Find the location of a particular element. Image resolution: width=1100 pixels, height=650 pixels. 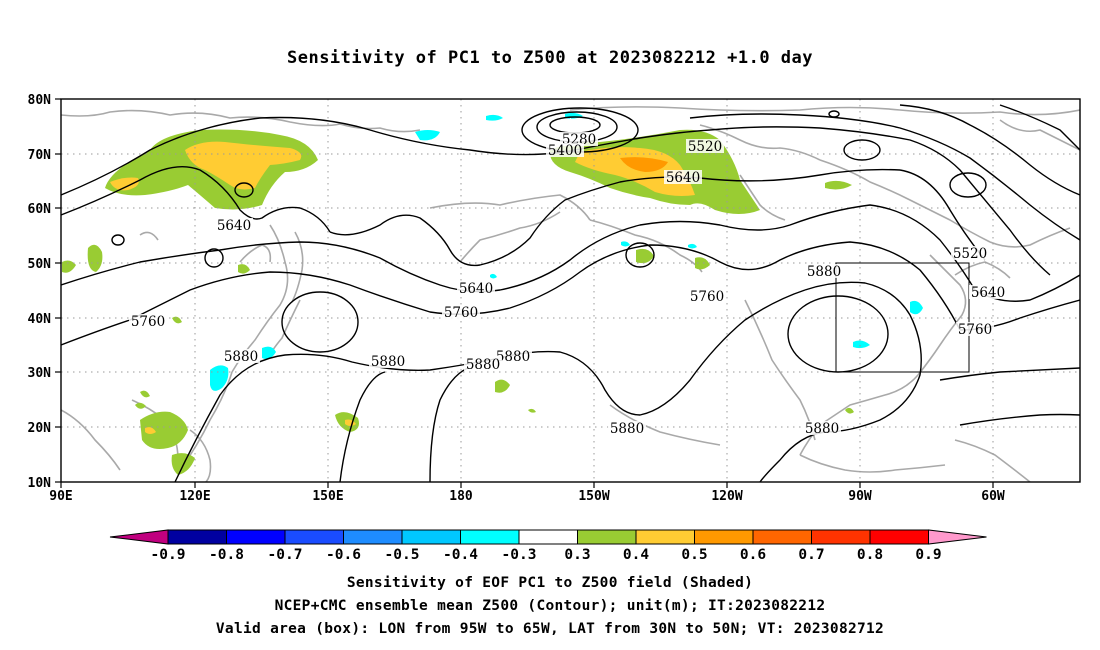

lon-label: 150W is located at coordinates (593, 496).